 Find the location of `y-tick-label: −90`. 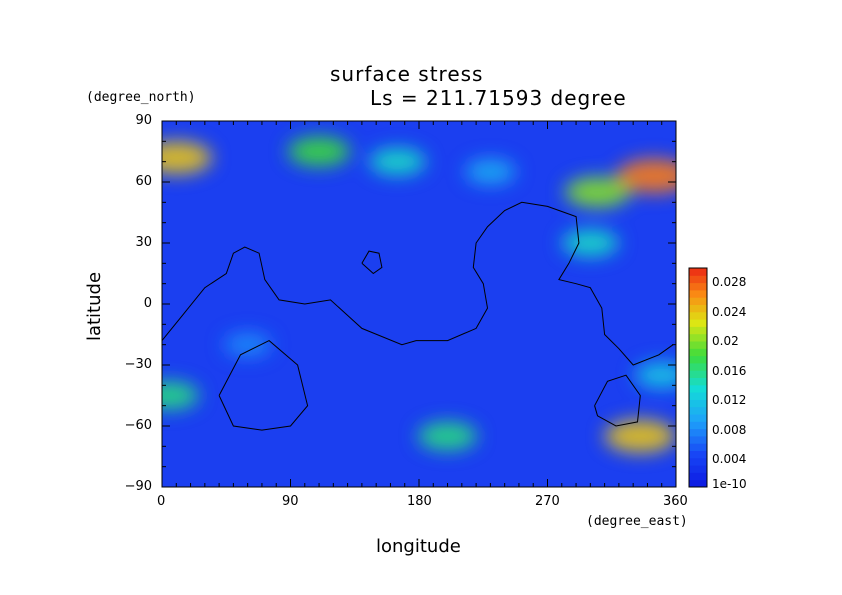

y-tick-label: −90 is located at coordinates (138, 486).